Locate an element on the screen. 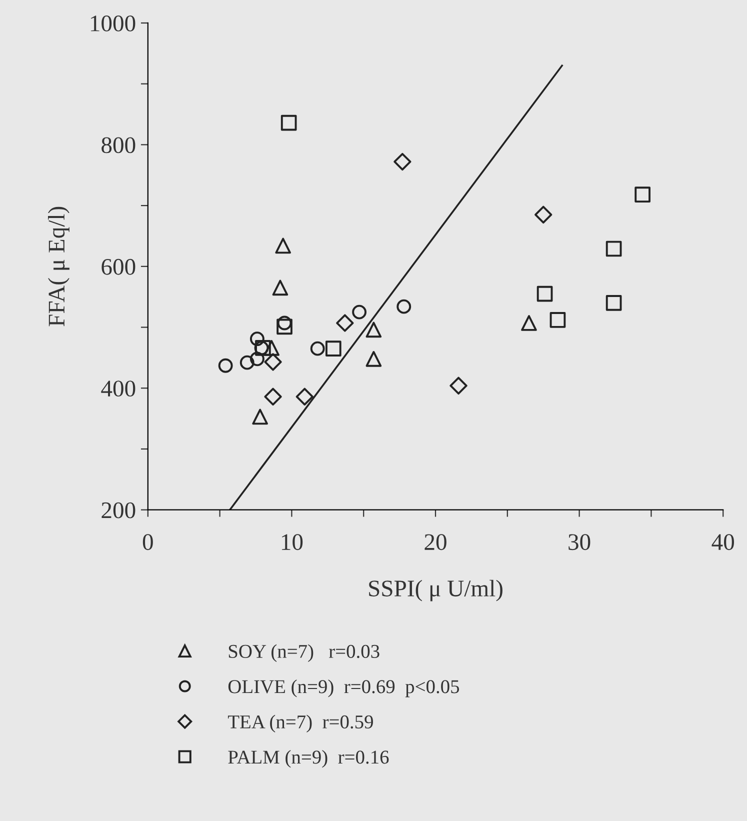  x-tick-label: 40 is located at coordinates (723, 542).